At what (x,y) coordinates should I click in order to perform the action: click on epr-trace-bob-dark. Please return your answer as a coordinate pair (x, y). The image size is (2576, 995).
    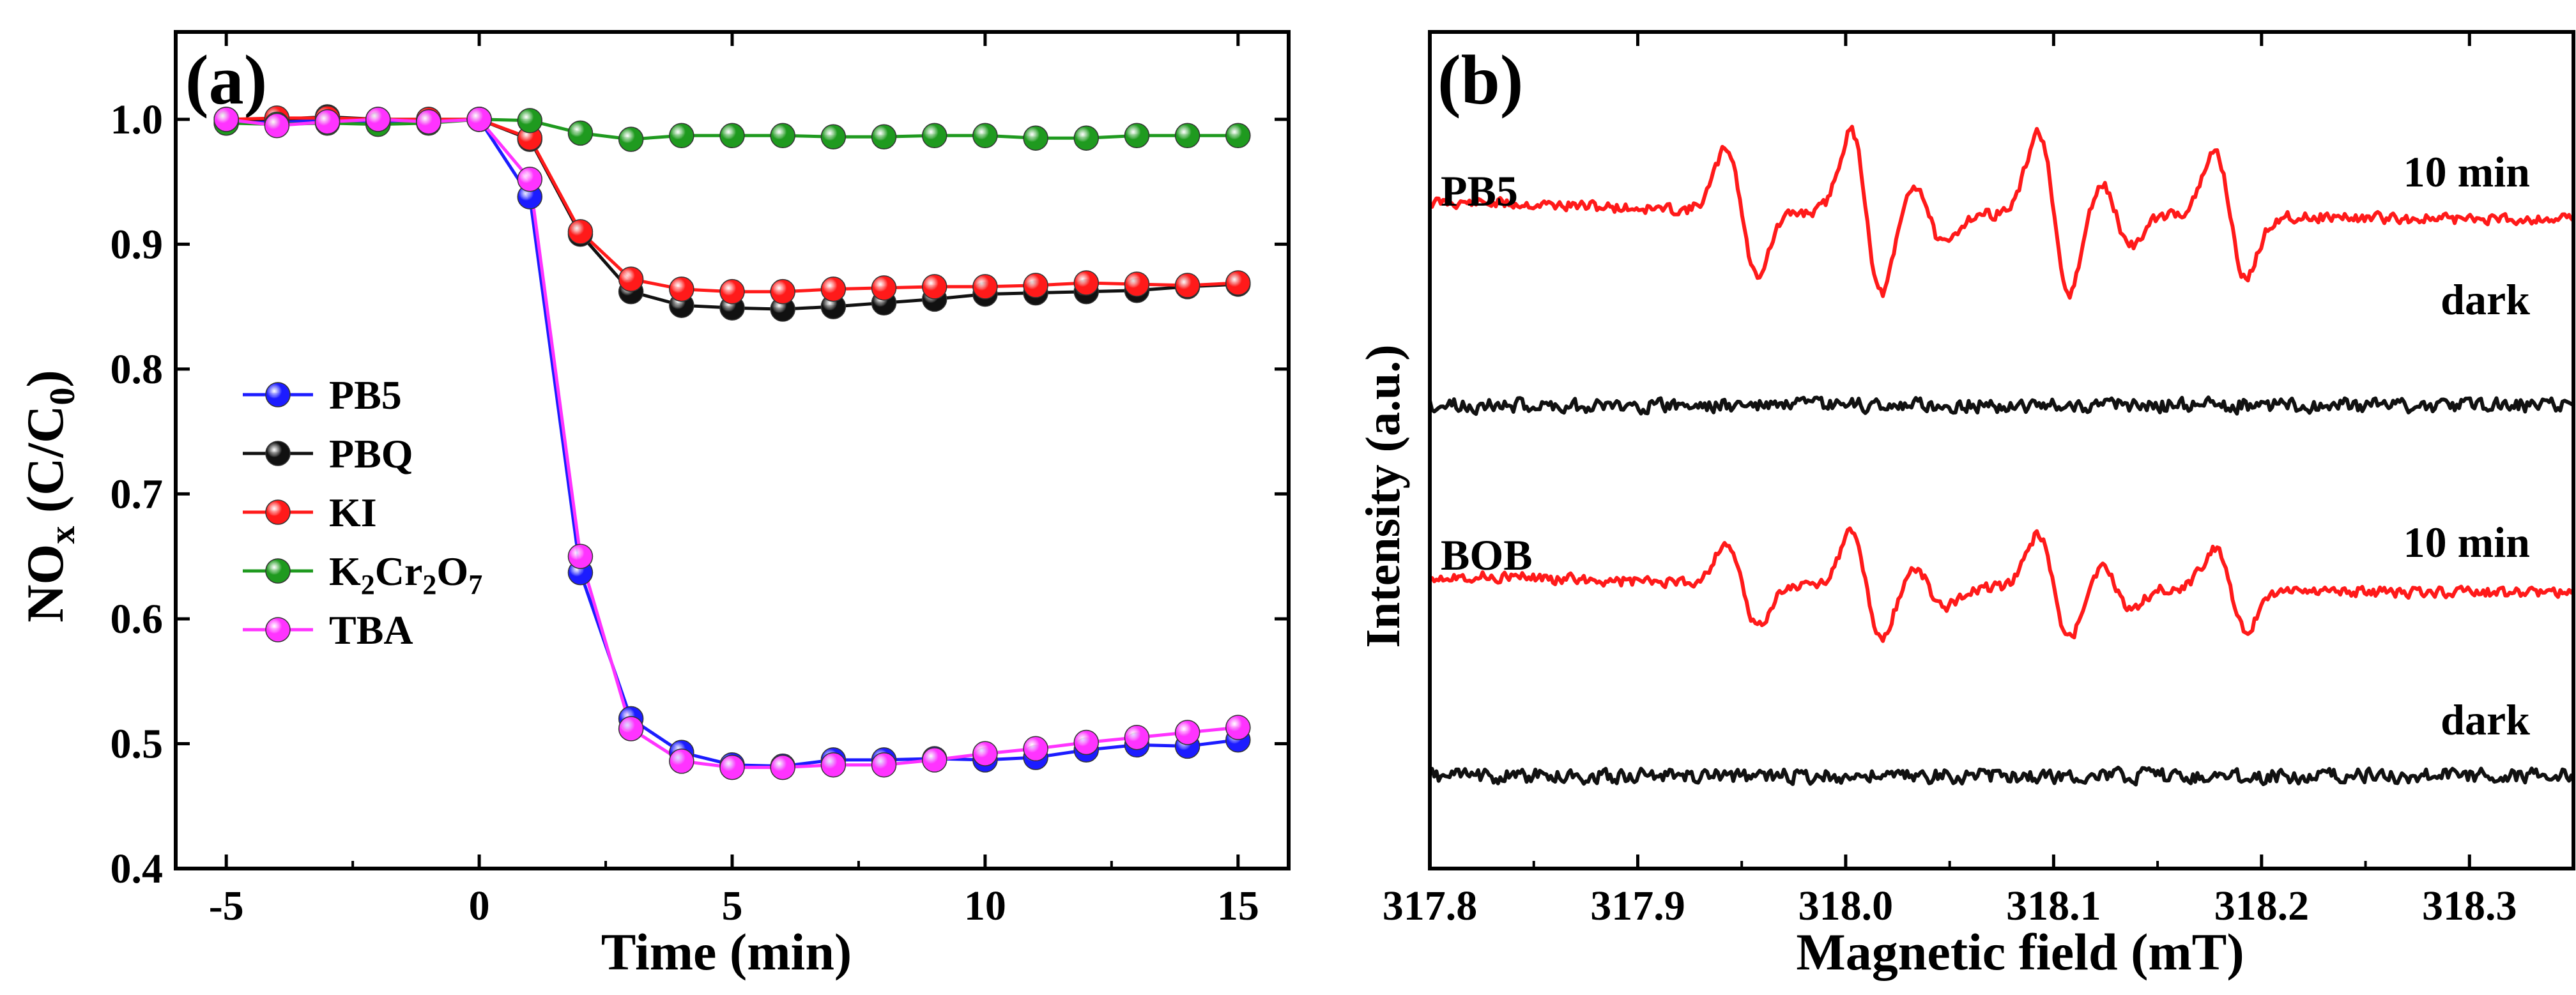
    Looking at the image, I should click on (2001, 776).